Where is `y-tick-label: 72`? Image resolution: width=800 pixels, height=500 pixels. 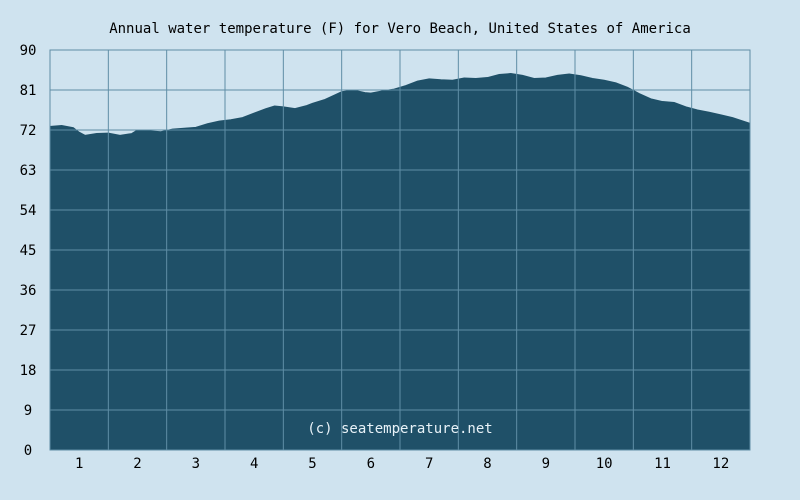
y-tick-label: 72 is located at coordinates (28, 131).